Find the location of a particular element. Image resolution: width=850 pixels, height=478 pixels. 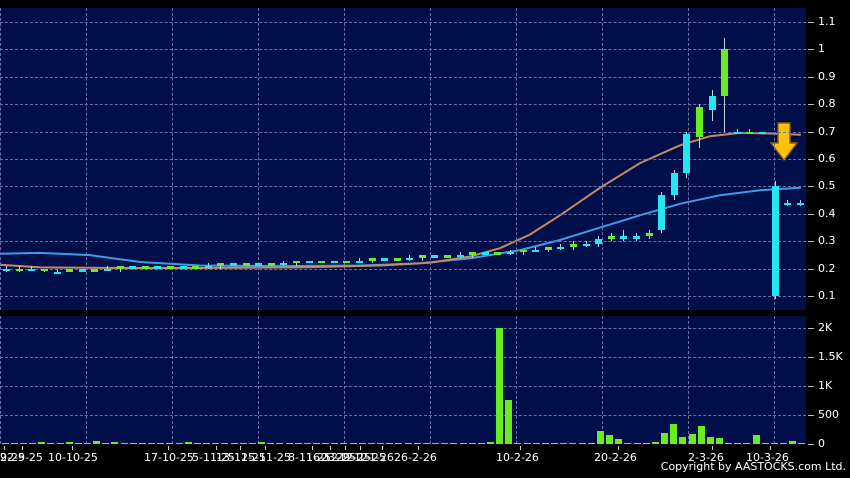

price-gridline-v is located at coordinates (86, 159).